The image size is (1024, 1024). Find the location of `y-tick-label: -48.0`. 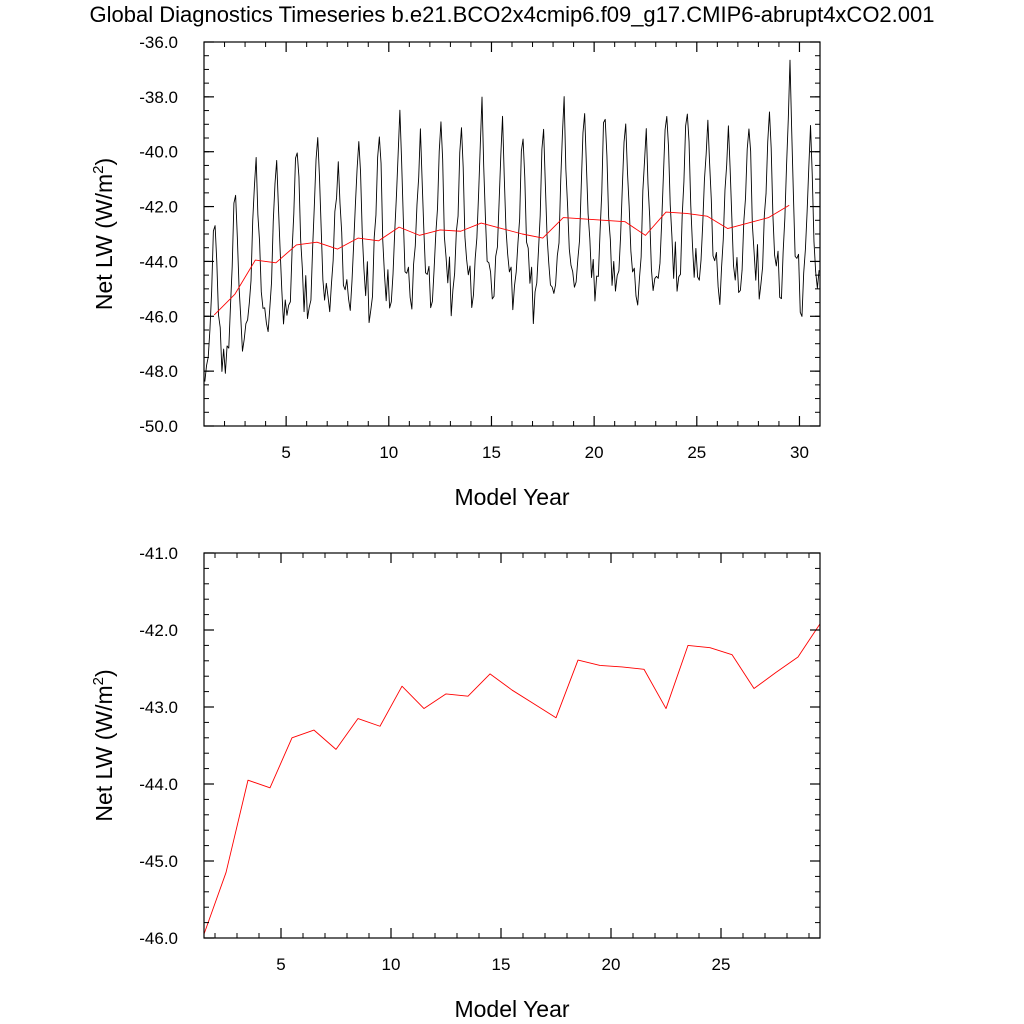

y-tick-label: -48.0 is located at coordinates (158, 371).